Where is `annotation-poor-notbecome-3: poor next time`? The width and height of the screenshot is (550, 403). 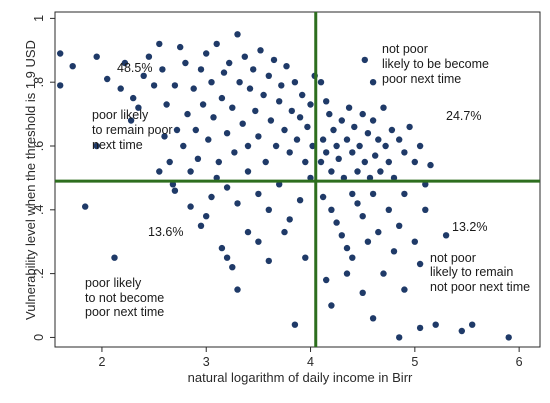 annotation-poor-notbecome-3: poor next time is located at coordinates (124, 312).